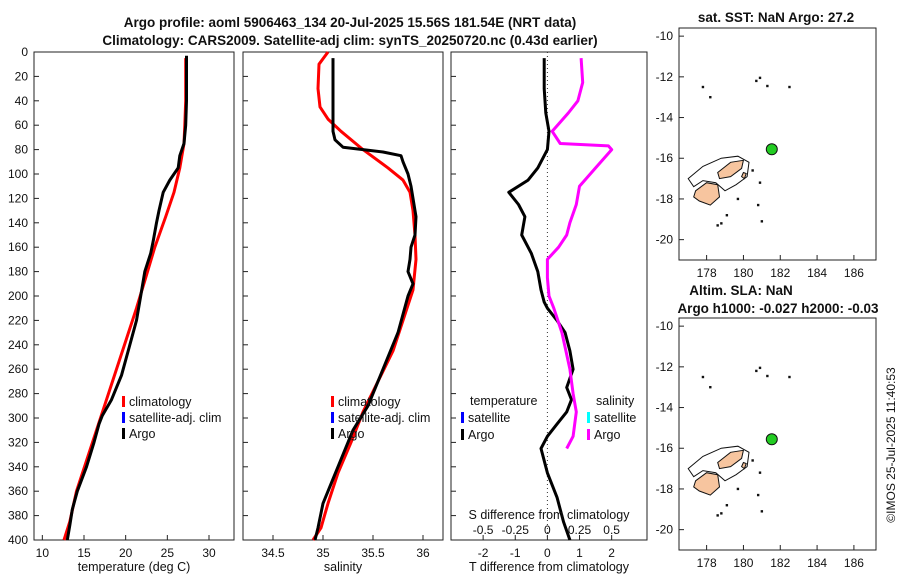 This screenshot has height=580, width=900. Describe the element at coordinates (22, 101) in the screenshot. I see `depth-ytick-label: 40` at that location.